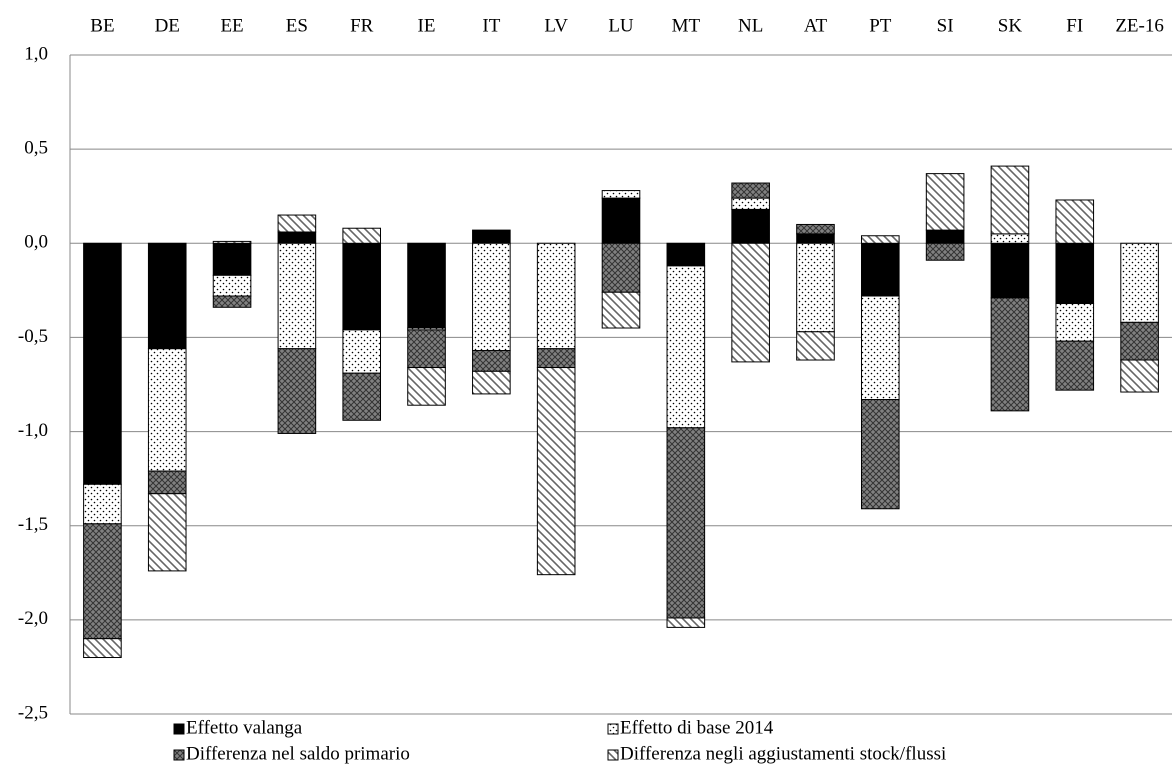 This screenshot has height=779, width=1174. What do you see at coordinates (491, 25) in the screenshot?
I see `x-tick-label: IT` at bounding box center [491, 25].